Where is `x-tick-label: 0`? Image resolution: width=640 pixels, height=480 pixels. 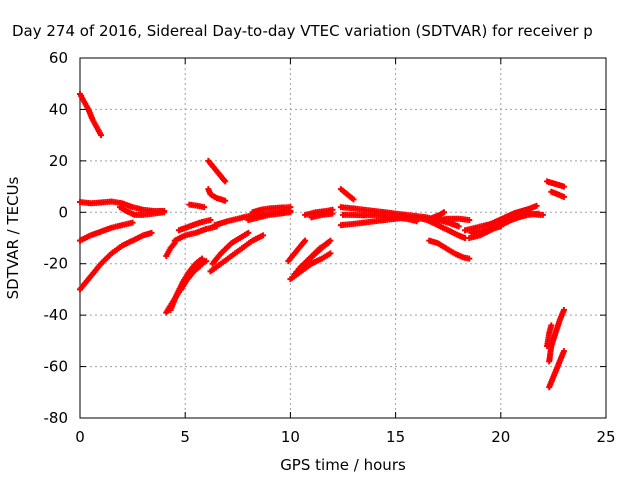 x-tick-label: 0 is located at coordinates (80, 437).